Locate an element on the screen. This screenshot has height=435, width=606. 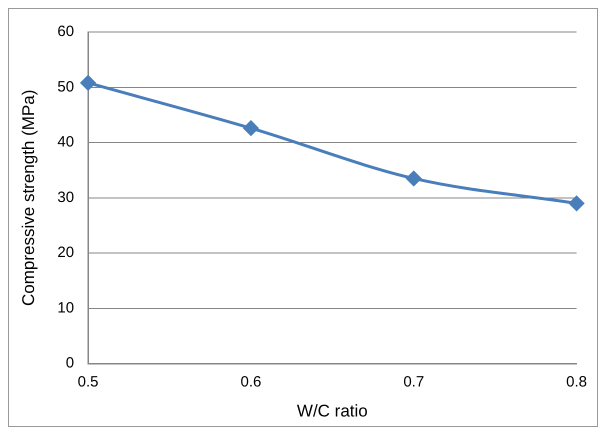
y-tick-label: 40 is located at coordinates (65, 142).